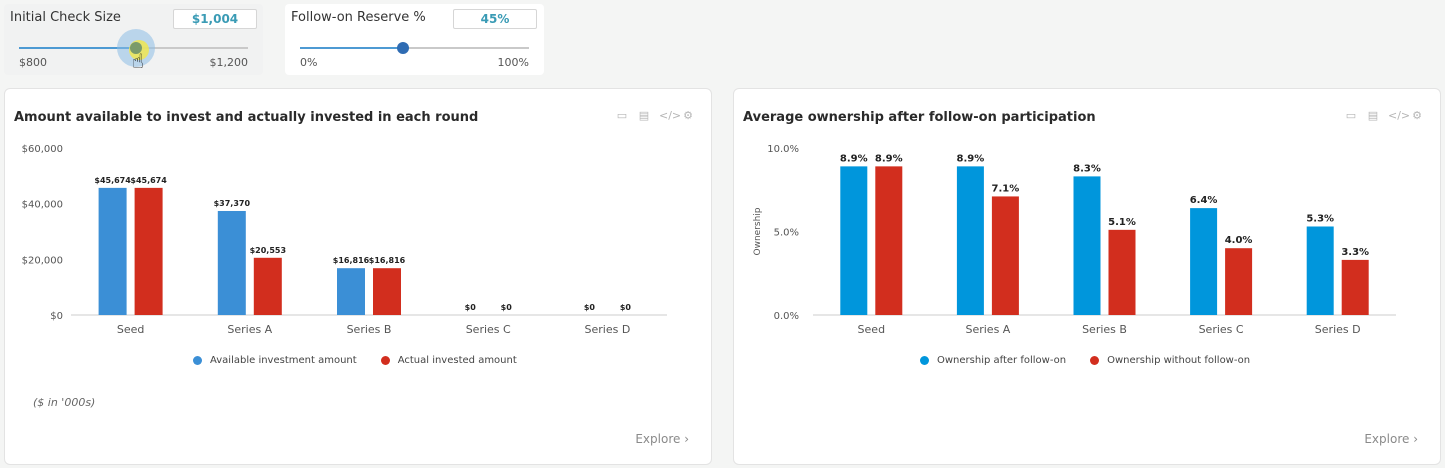 The image size is (1445, 468). Describe the element at coordinates (872, 329) in the screenshot. I see `x-tick-label: Seed` at that location.